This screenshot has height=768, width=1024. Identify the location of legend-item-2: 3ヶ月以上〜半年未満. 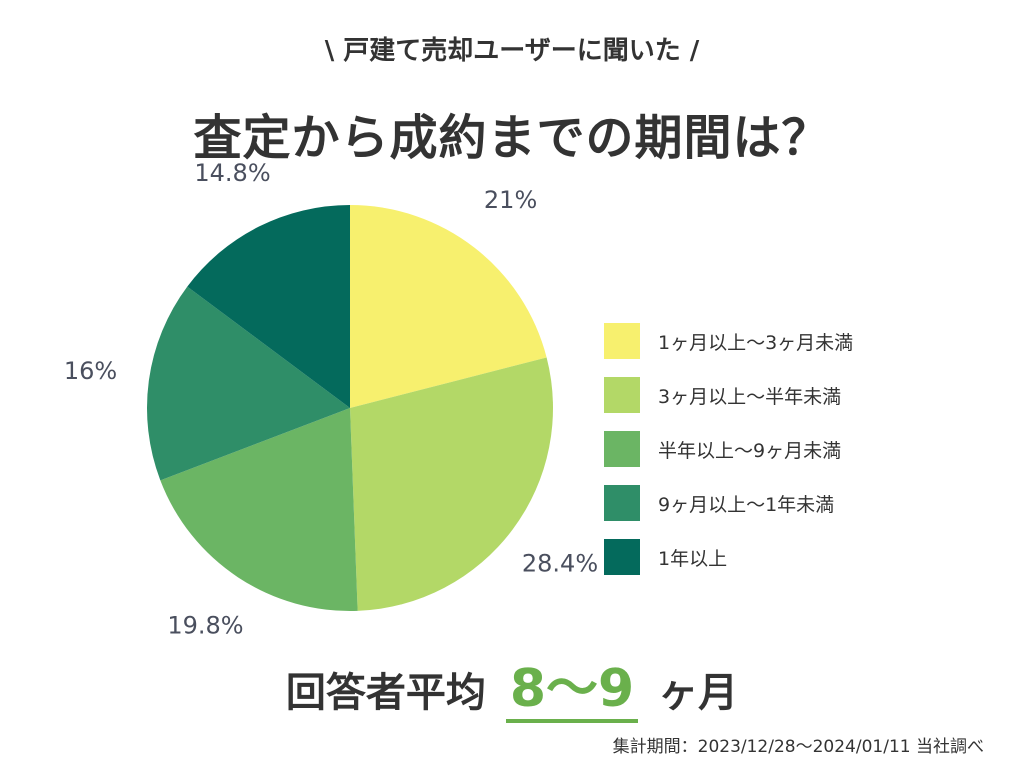
(728, 395).